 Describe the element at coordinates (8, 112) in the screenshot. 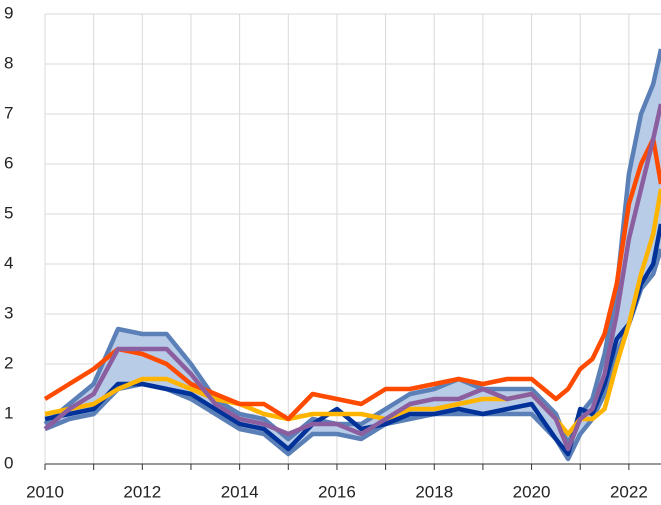

I see `y-tick-label: 7` at that location.